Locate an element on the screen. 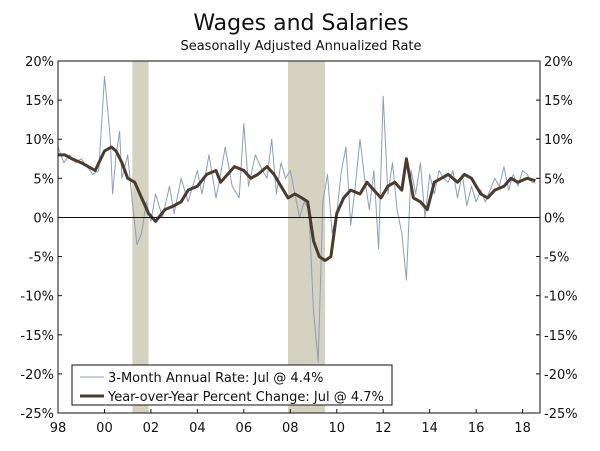 This screenshot has height=451, width=600. y-tick-label-right: 15% is located at coordinates (558, 101).